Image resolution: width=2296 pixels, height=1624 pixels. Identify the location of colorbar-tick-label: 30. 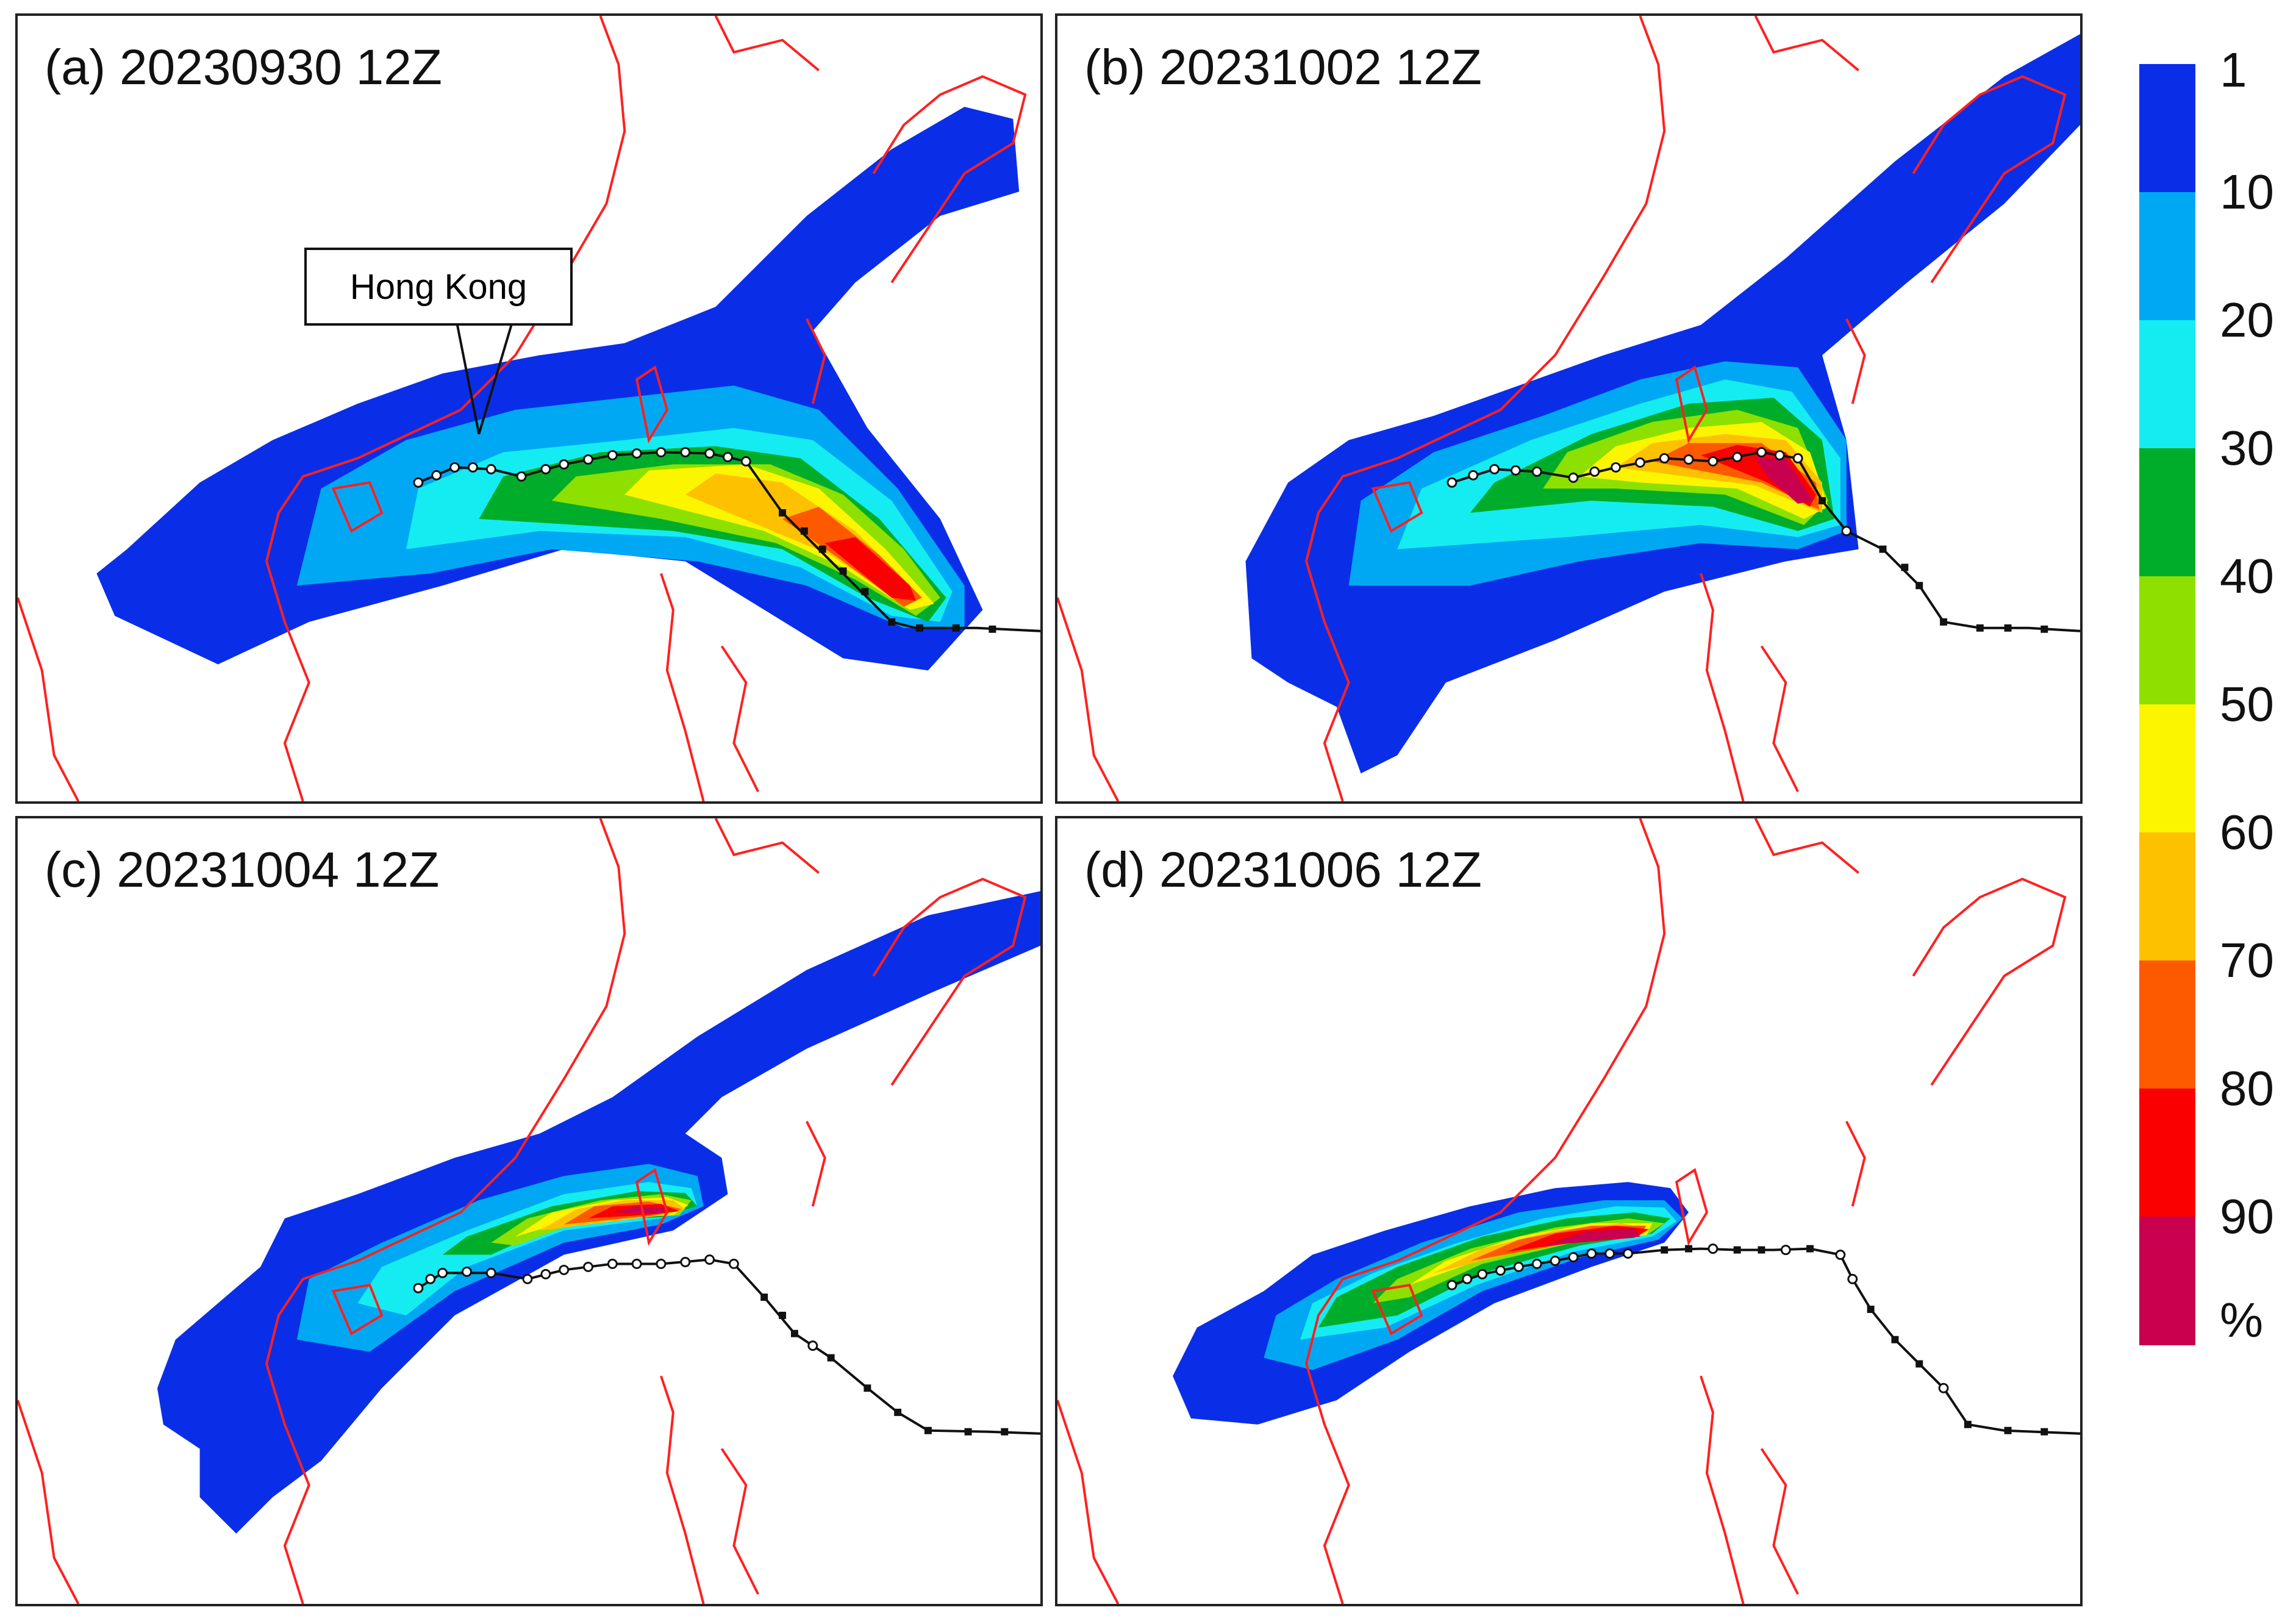
(2247, 448).